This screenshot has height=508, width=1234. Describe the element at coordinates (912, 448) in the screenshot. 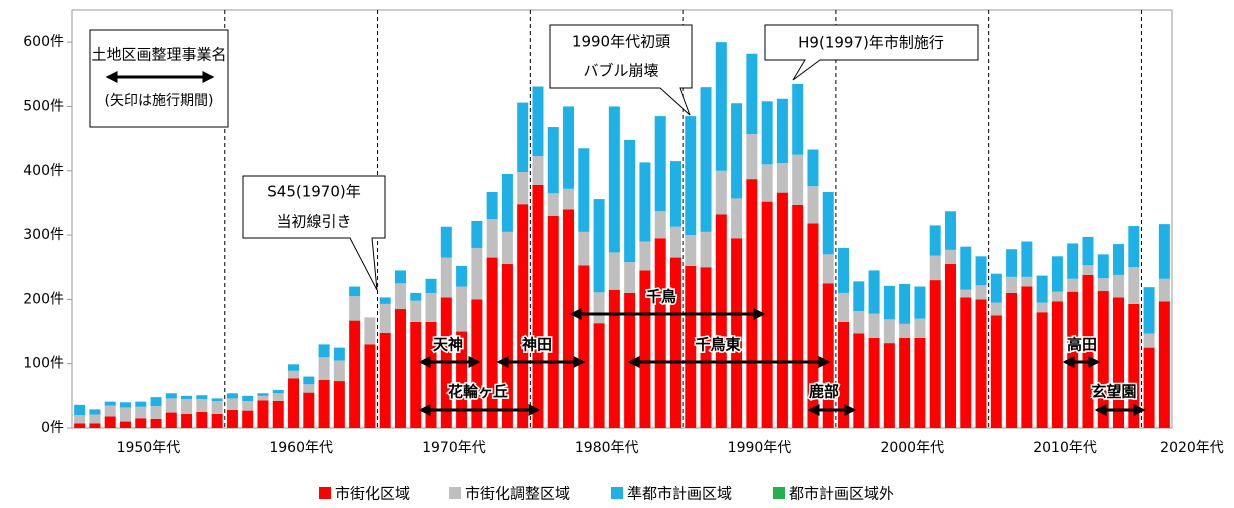

I see `x-tick-label: 2000年代` at that location.